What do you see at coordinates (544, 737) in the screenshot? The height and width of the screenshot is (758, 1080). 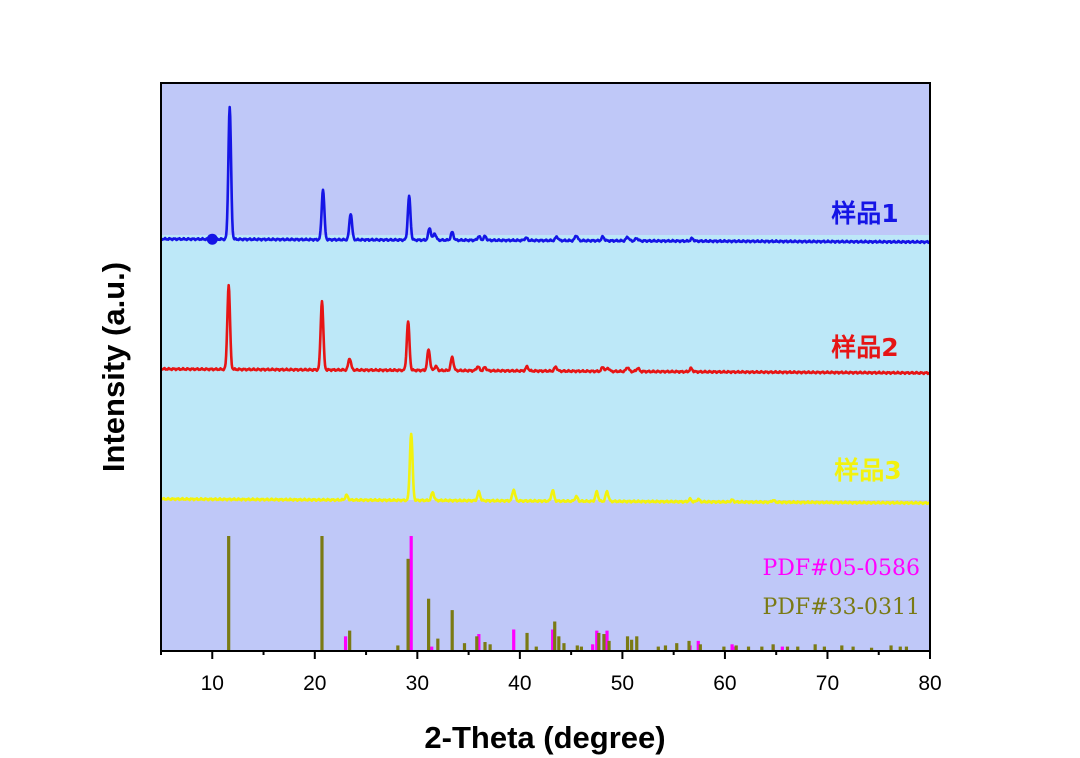 I see `x-axis-title: 2-Theta (degree)` at bounding box center [544, 737].